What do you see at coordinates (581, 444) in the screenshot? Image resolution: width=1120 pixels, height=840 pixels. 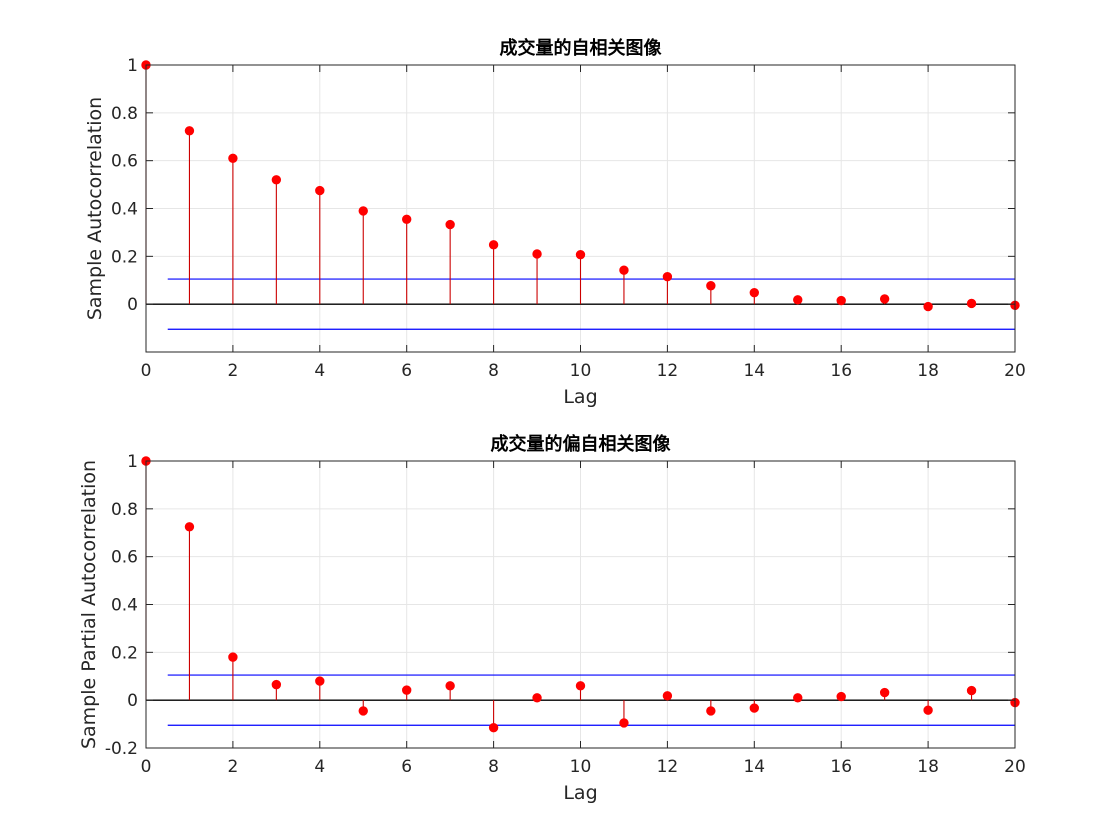 I see `chart-title: 成交量的偏自相关图像` at bounding box center [581, 444].